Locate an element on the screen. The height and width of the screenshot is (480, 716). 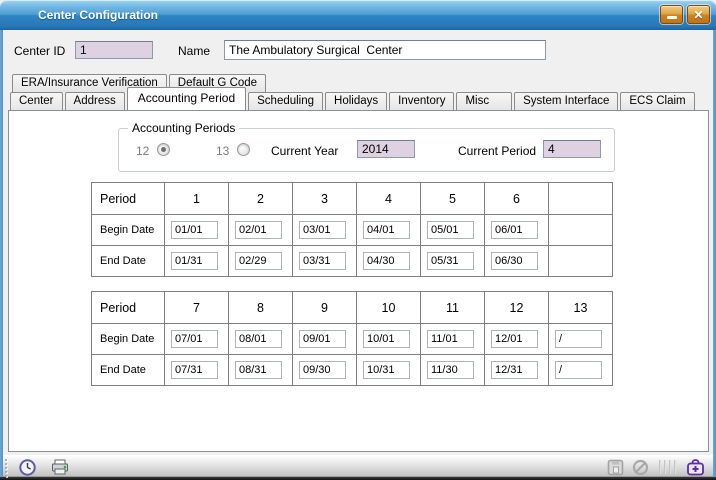
save-button is located at coordinates (615, 467).